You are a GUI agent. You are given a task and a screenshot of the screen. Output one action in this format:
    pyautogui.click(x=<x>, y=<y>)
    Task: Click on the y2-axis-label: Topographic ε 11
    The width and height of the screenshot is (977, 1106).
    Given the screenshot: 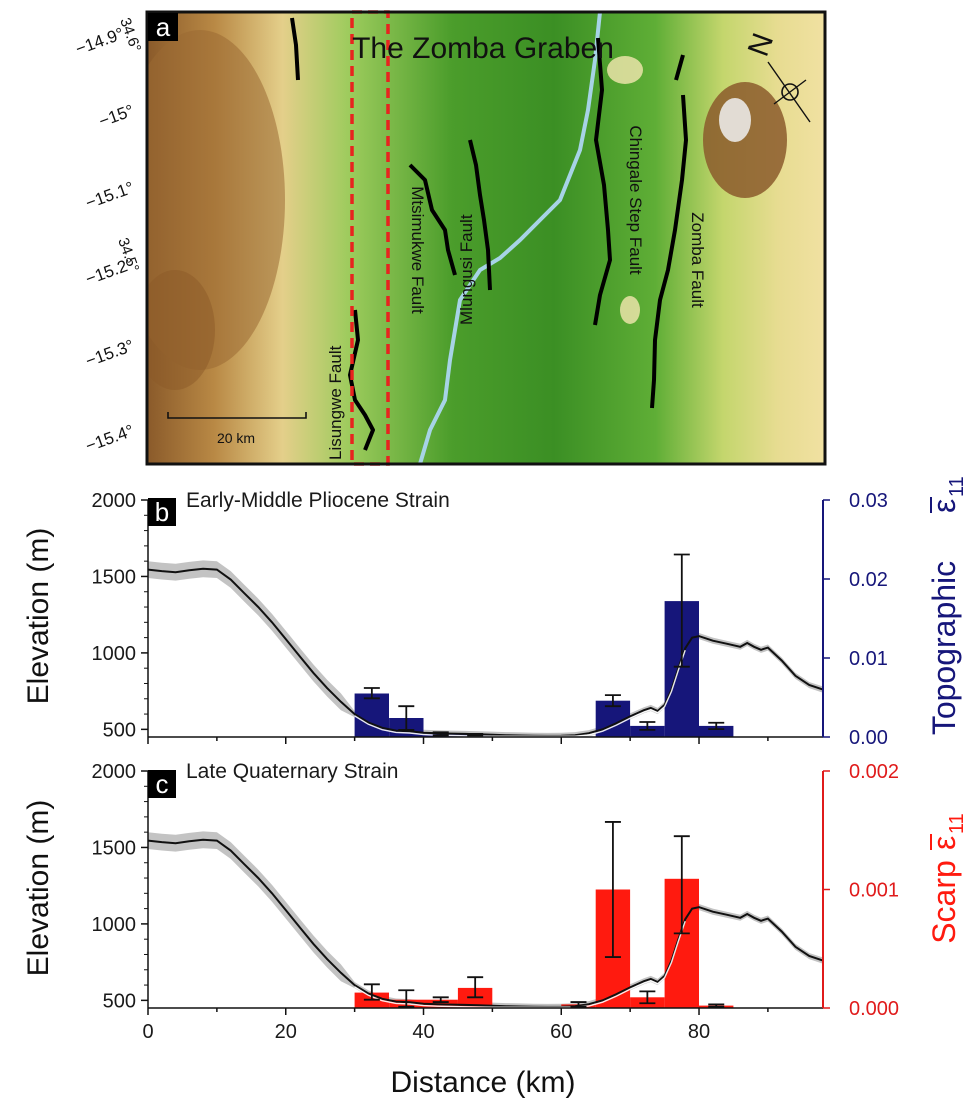 What is the action you would take?
    pyautogui.click(x=947, y=605)
    